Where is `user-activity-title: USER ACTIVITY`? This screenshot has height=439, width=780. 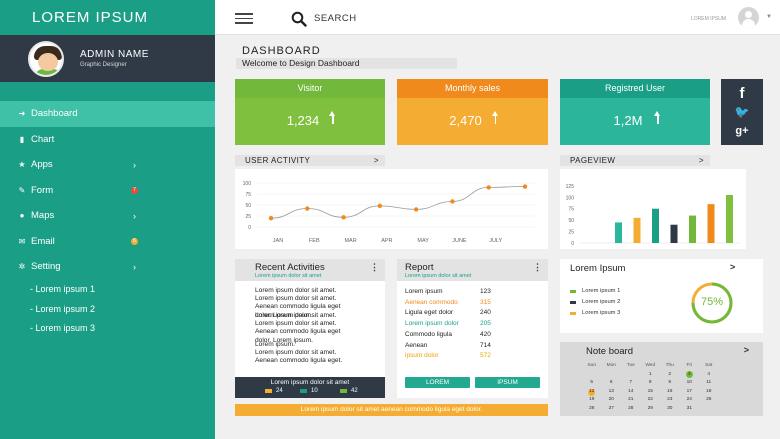
user-activity-title: USER ACTIVITY is located at coordinates (278, 160).